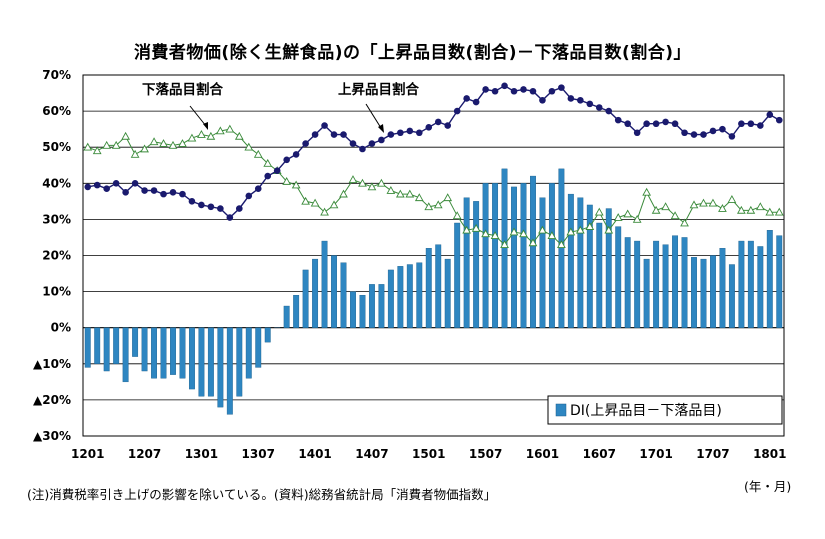 The height and width of the screenshot is (539, 825). Describe the element at coordinates (371, 454) in the screenshot. I see `x-tick-label: 1407` at that location.